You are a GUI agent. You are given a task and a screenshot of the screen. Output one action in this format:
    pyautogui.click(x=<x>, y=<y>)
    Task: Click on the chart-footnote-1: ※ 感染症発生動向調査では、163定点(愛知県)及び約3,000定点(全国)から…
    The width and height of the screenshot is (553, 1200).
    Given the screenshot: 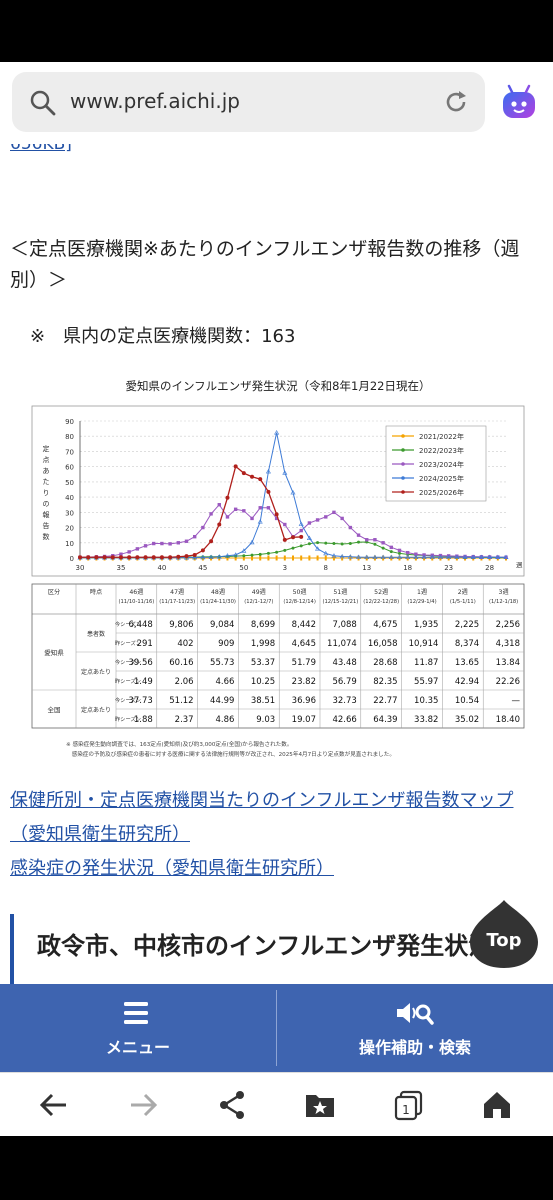 What is the action you would take?
    pyautogui.click(x=179, y=744)
    